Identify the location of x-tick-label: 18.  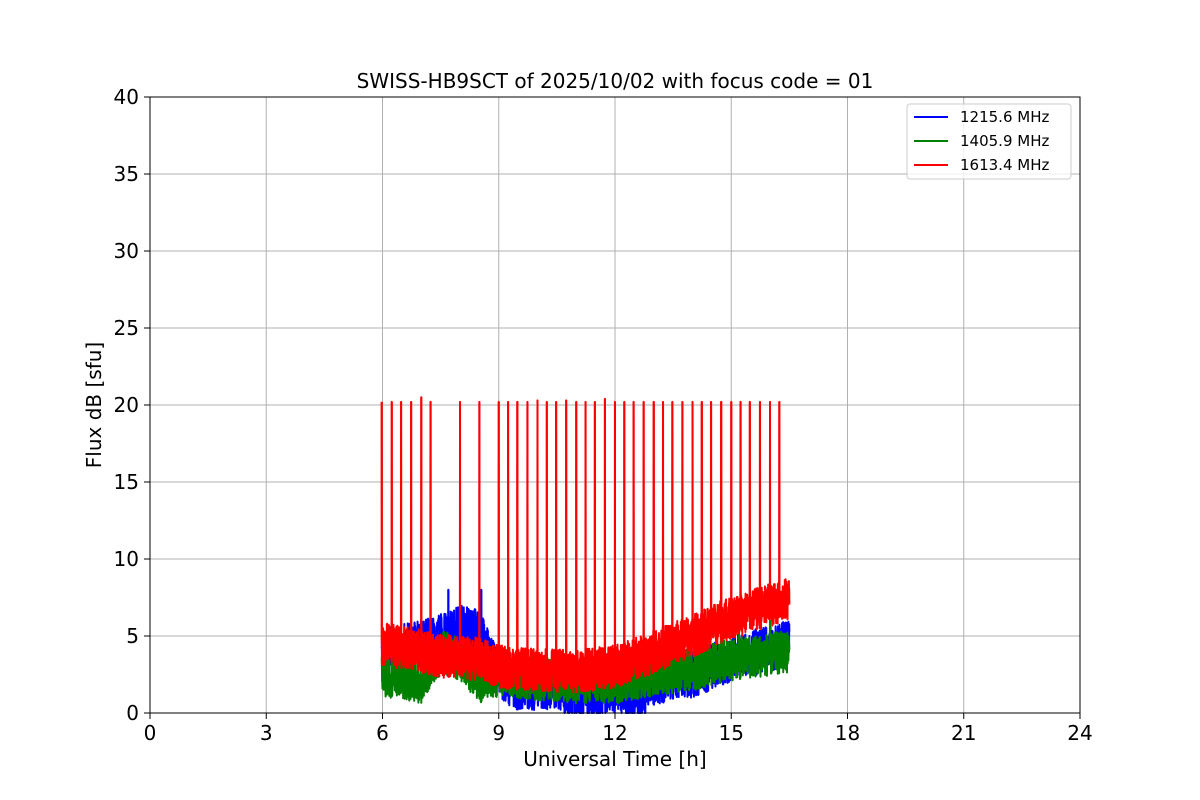
(847, 733).